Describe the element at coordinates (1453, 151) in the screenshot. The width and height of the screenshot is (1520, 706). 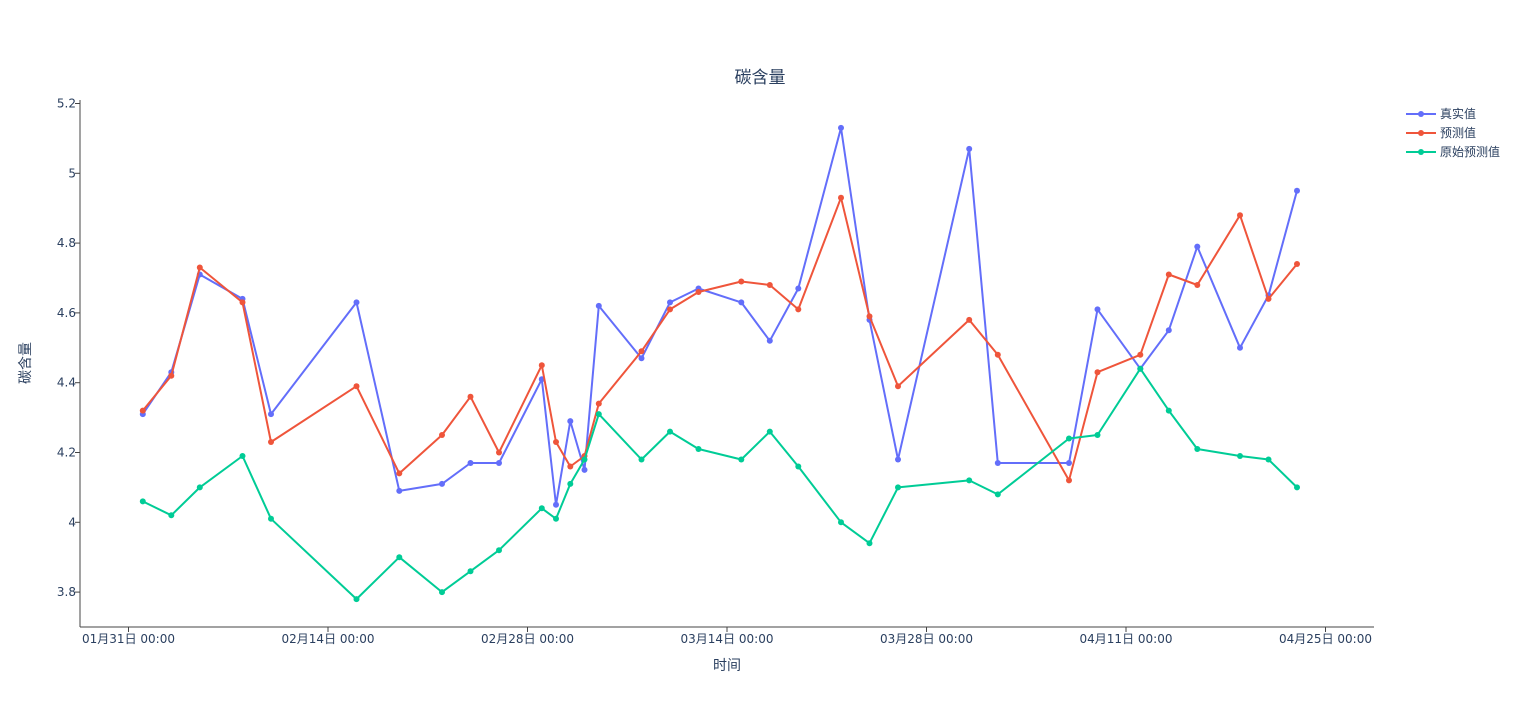
I see `legend-item: 原始预测值` at that location.